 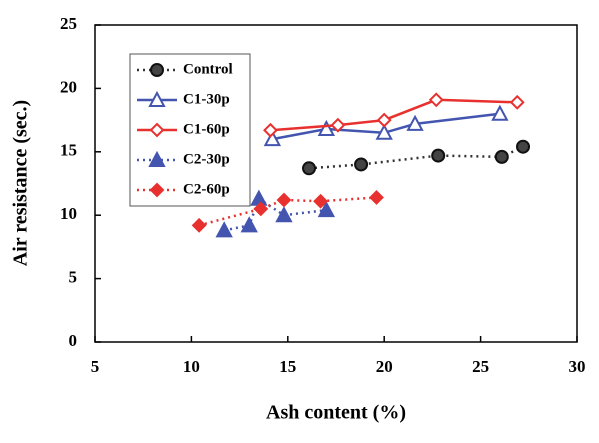 What do you see at coordinates (73, 340) in the screenshot?
I see `y-tick-label: 0` at bounding box center [73, 340].